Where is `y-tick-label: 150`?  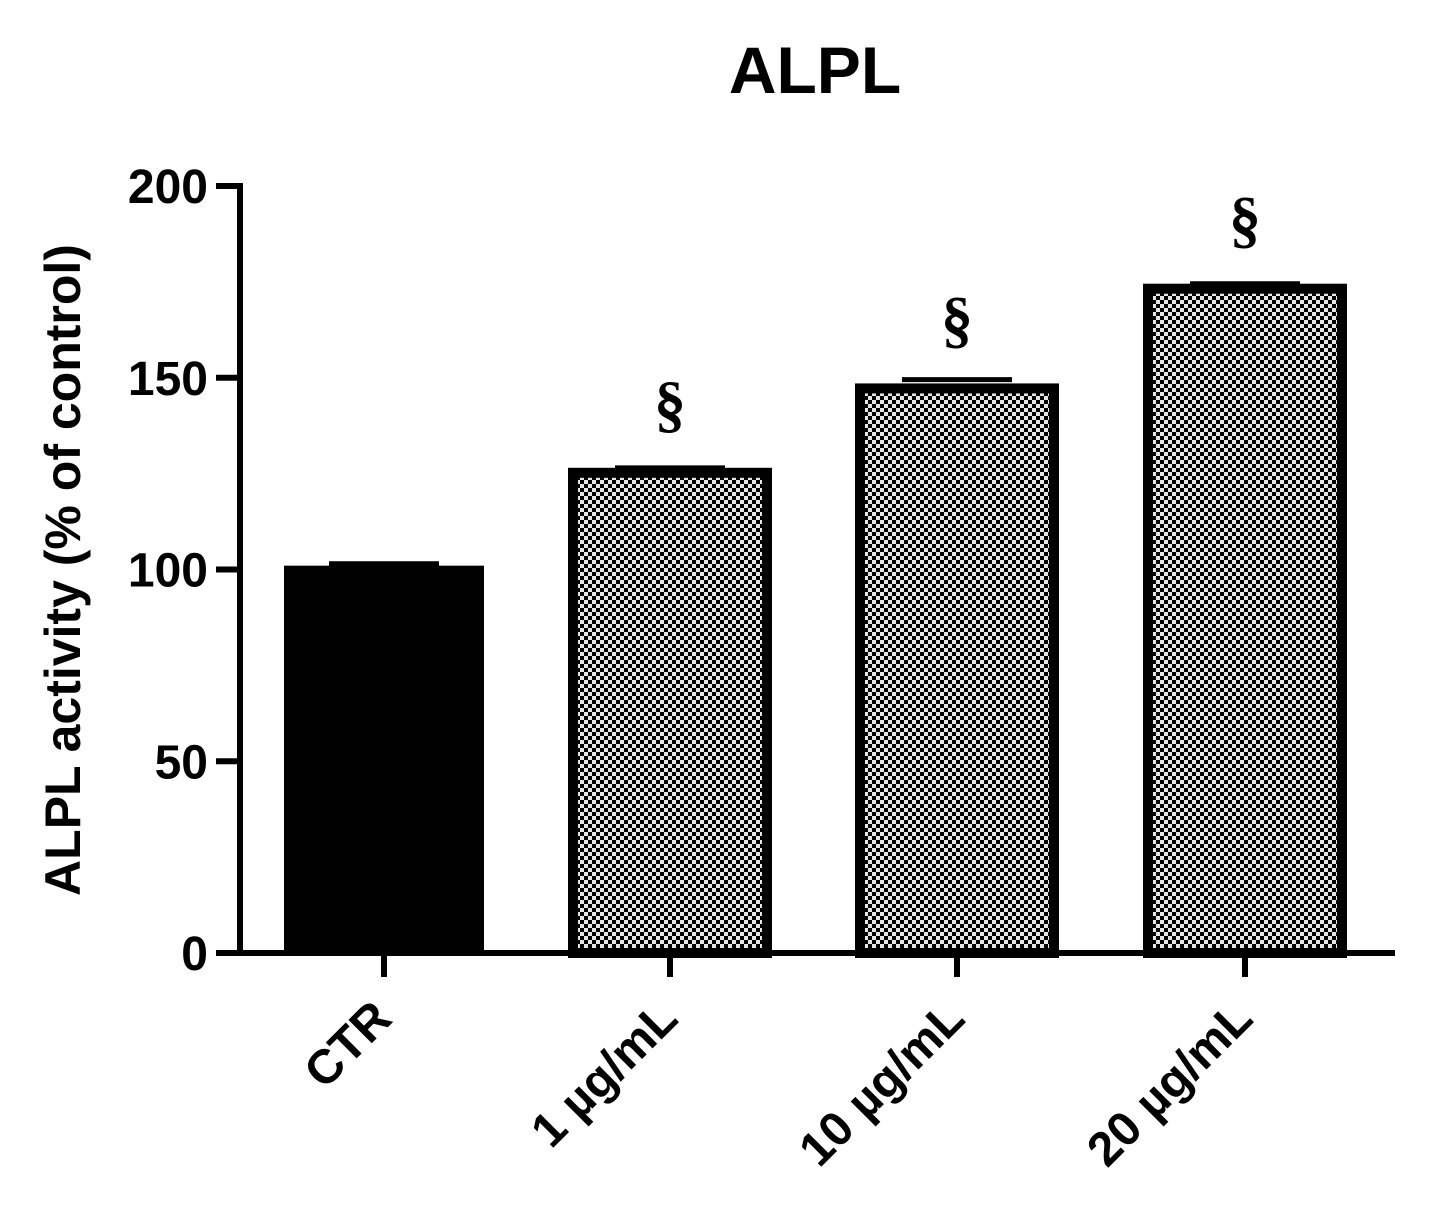 y-tick-label: 150 is located at coordinates (168, 379).